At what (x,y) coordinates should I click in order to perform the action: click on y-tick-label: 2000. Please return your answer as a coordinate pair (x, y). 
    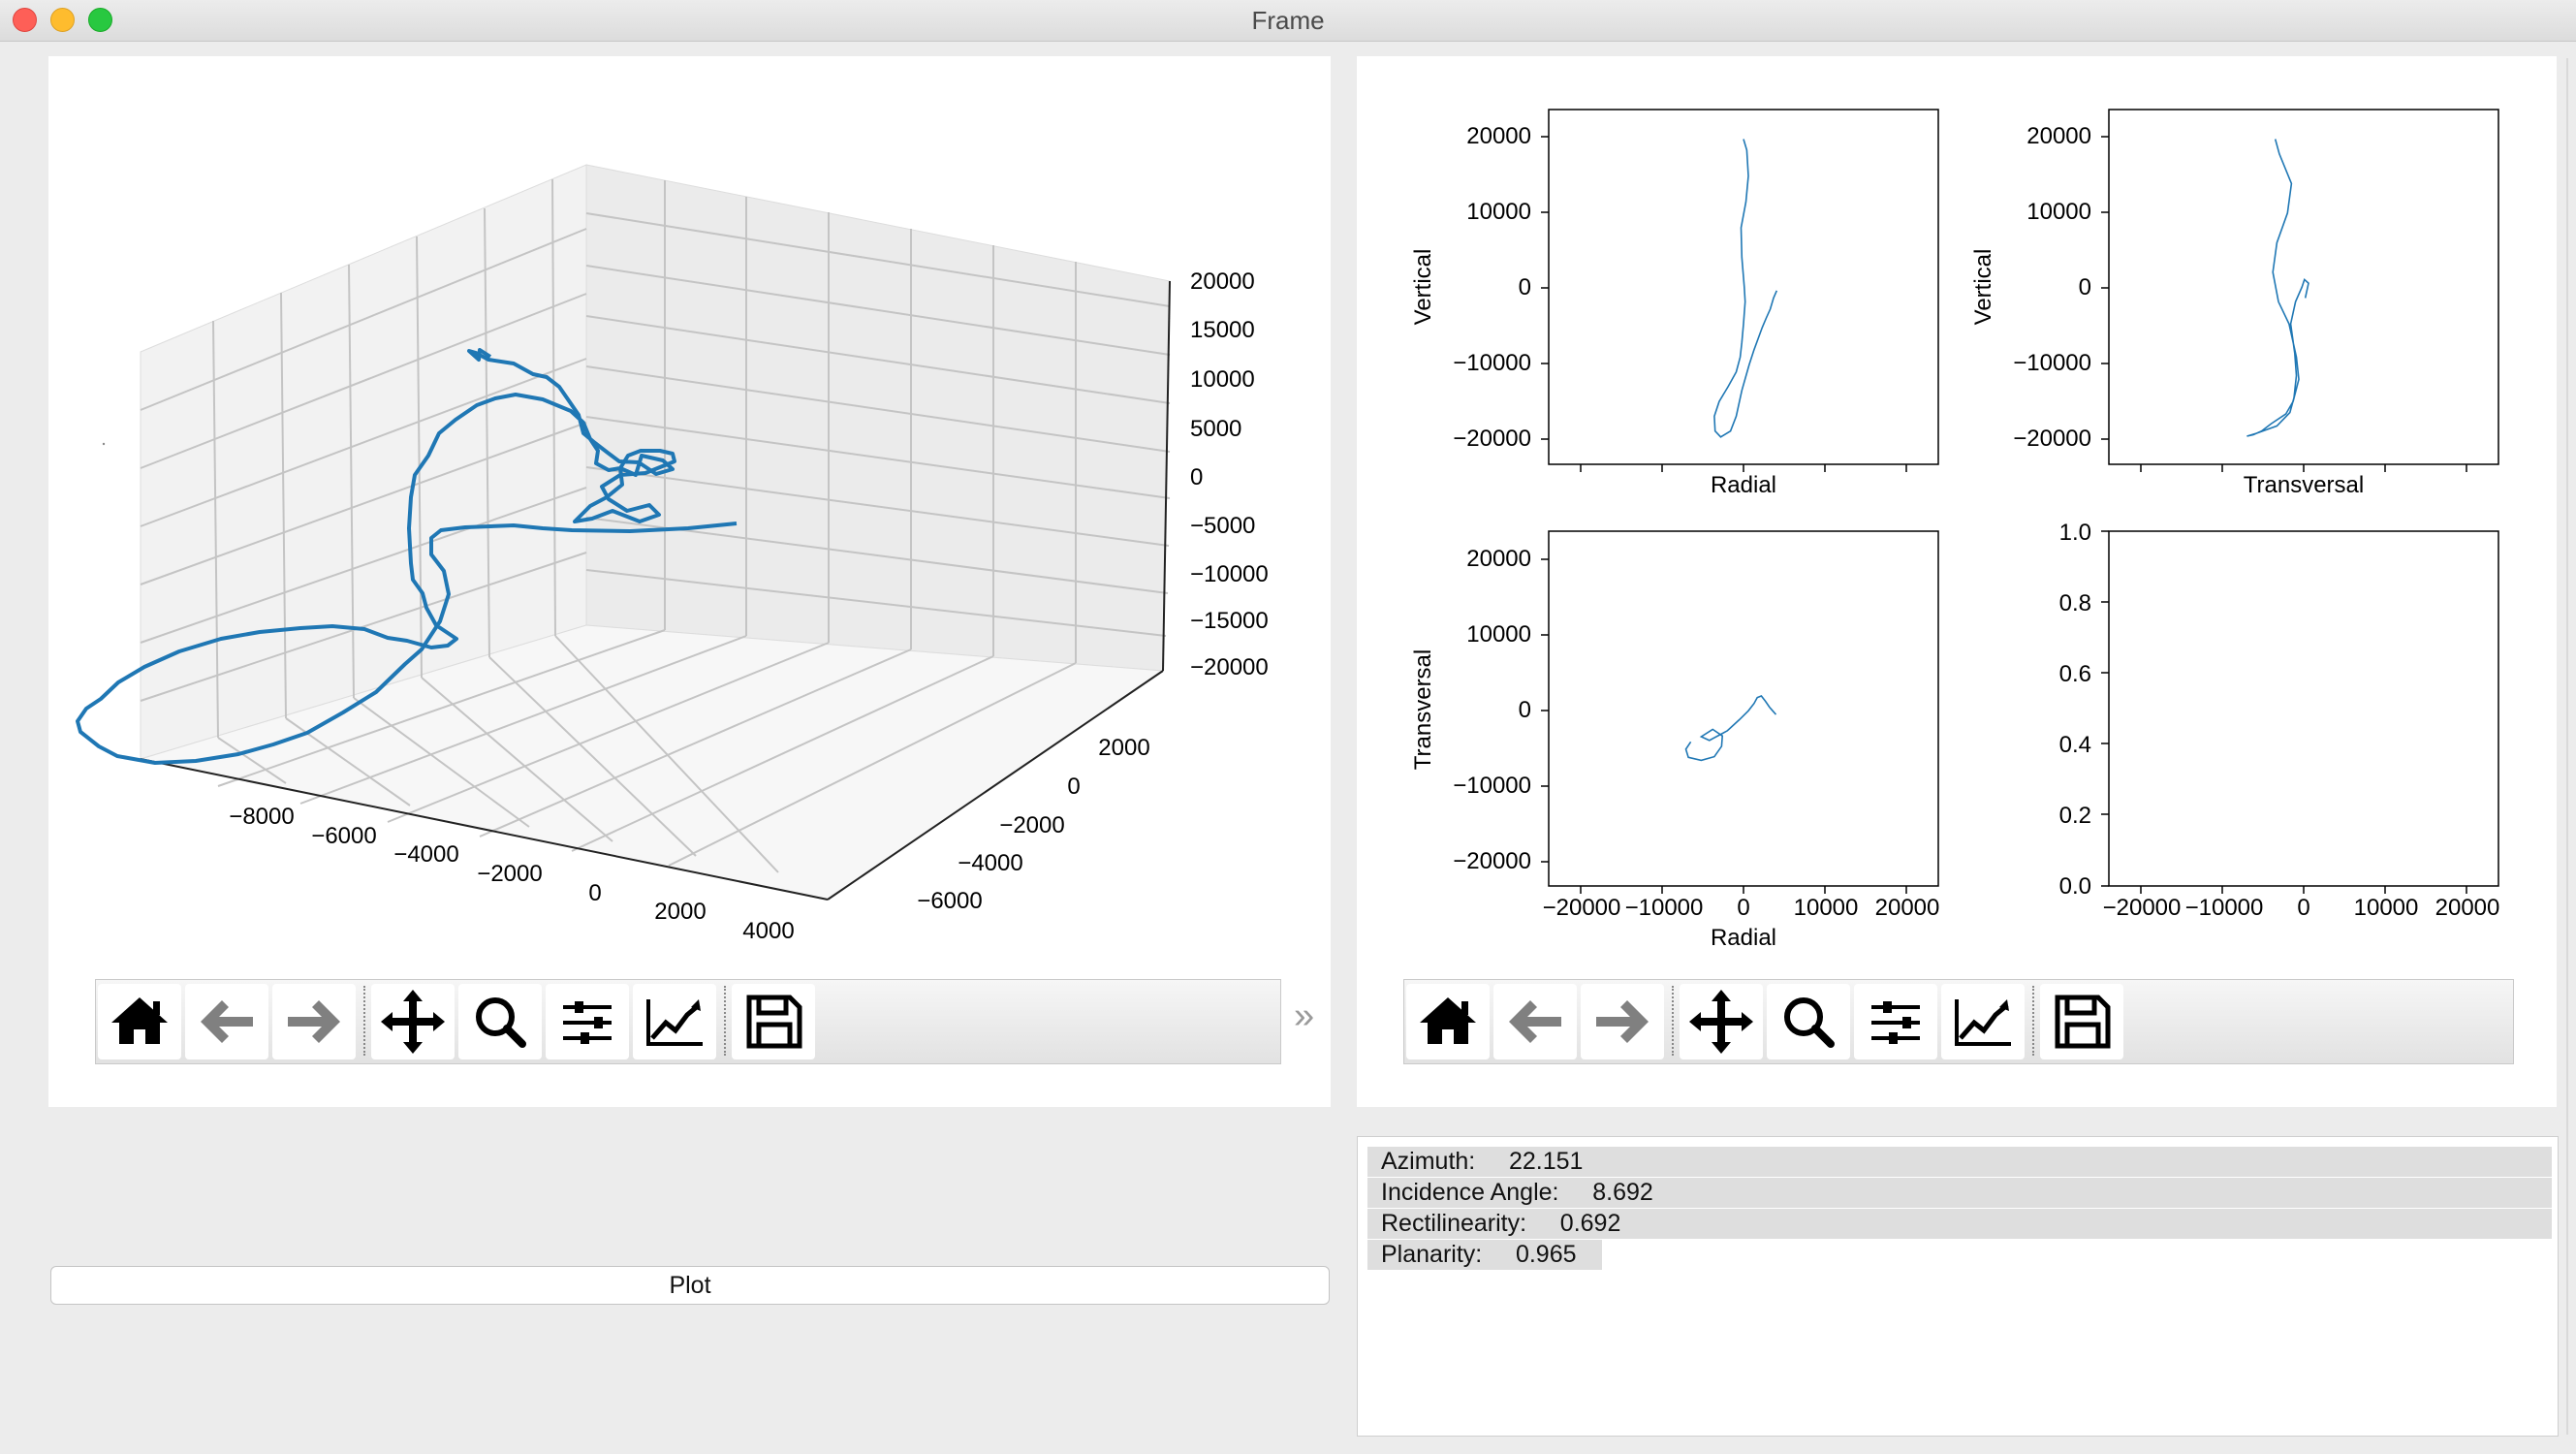
    Looking at the image, I should click on (1123, 748).